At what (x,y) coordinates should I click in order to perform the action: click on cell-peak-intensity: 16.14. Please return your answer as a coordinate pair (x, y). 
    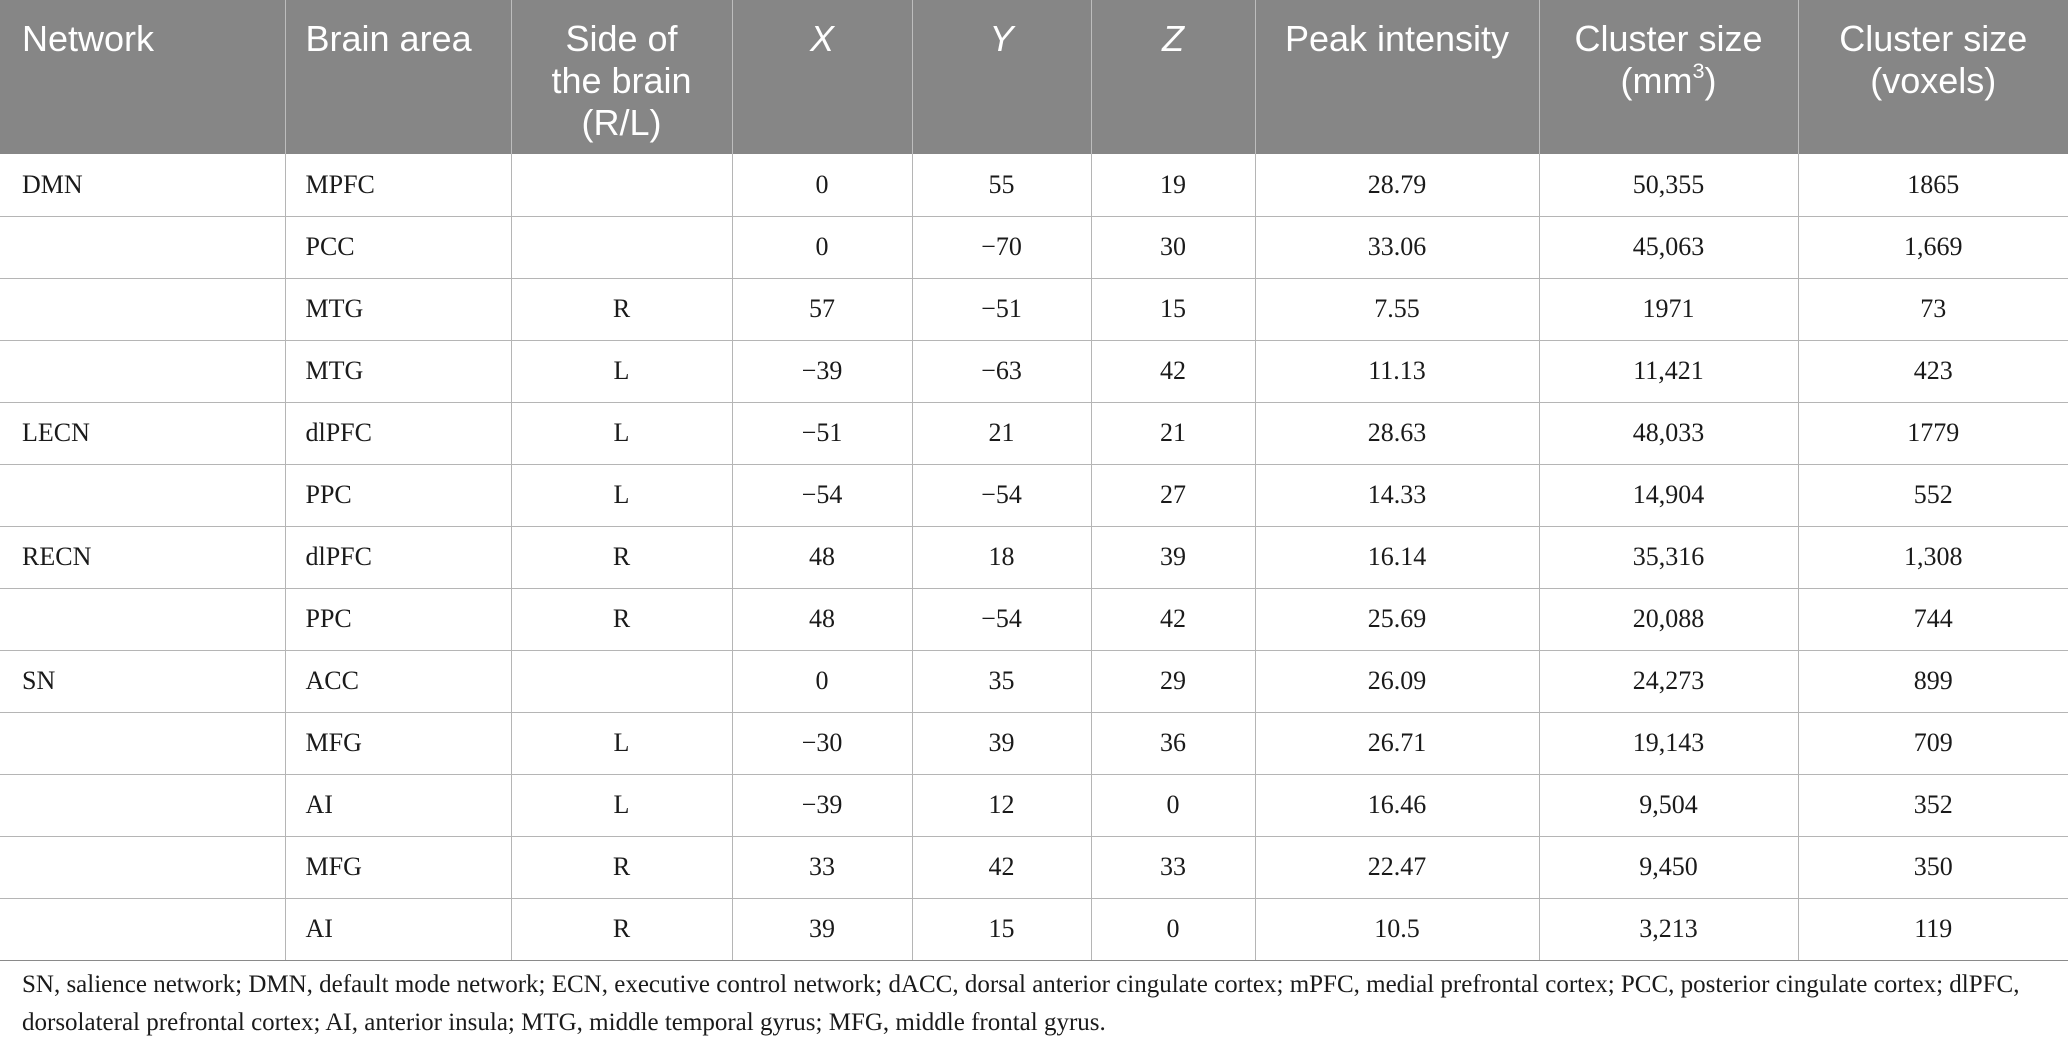
    Looking at the image, I should click on (1396, 557).